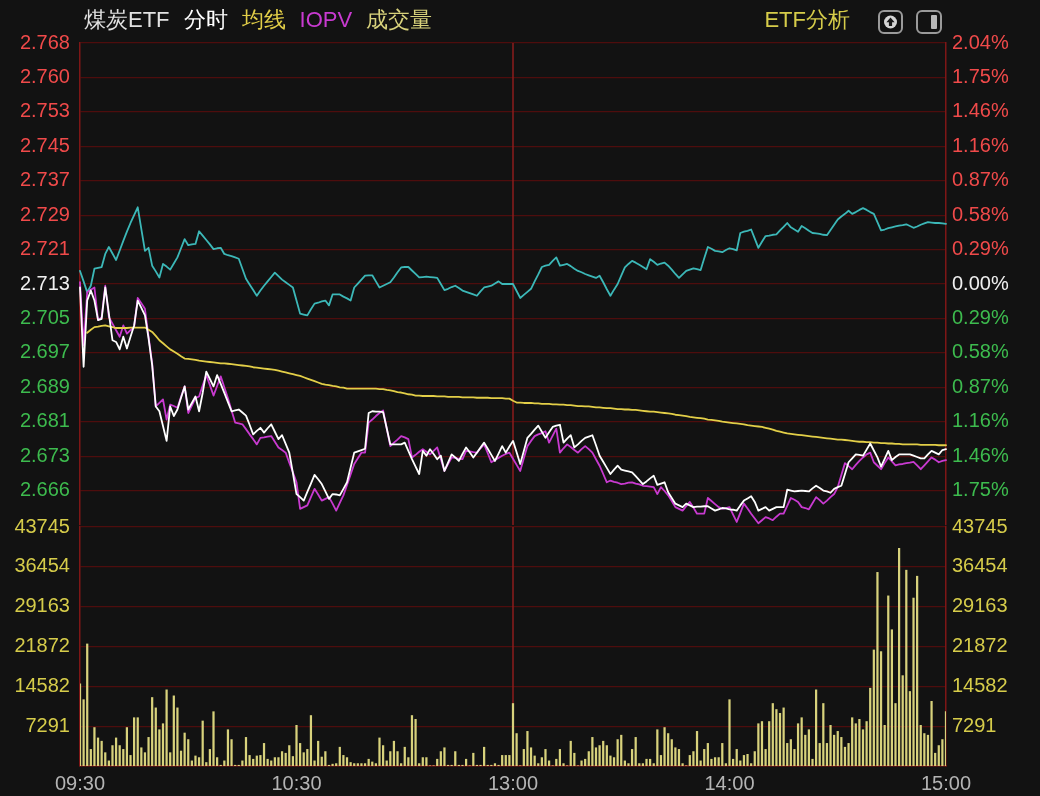 This screenshot has height=796, width=1040. I want to click on y-tick-label: 2.721, so click(44, 248).